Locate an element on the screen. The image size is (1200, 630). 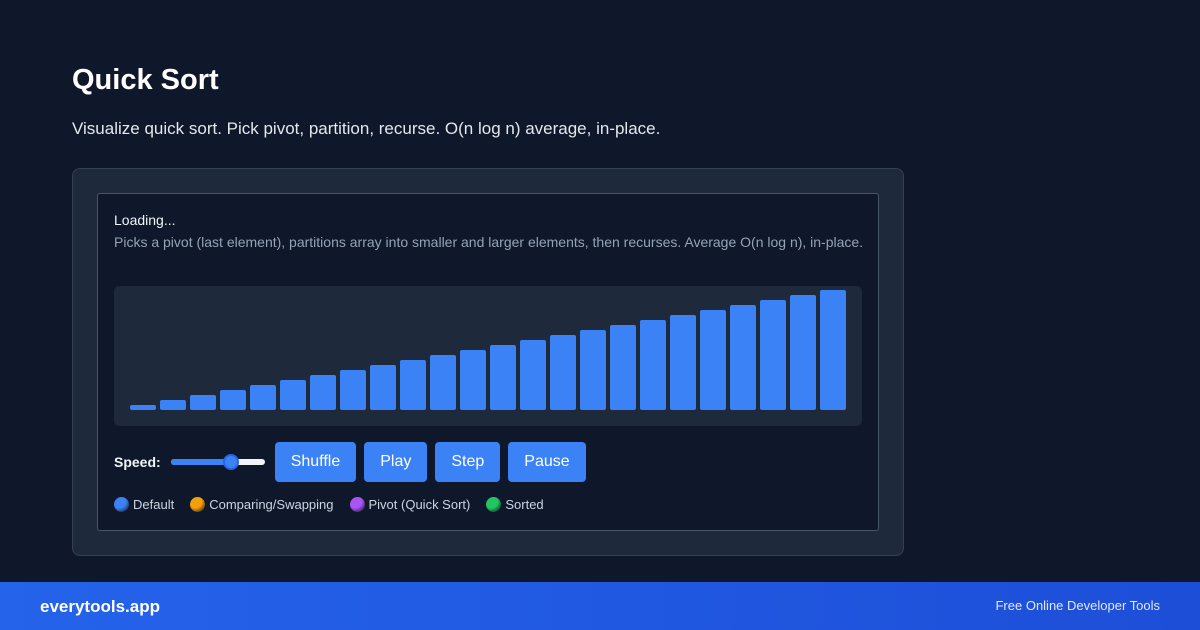
page-title: Quick Sort is located at coordinates (145, 80).